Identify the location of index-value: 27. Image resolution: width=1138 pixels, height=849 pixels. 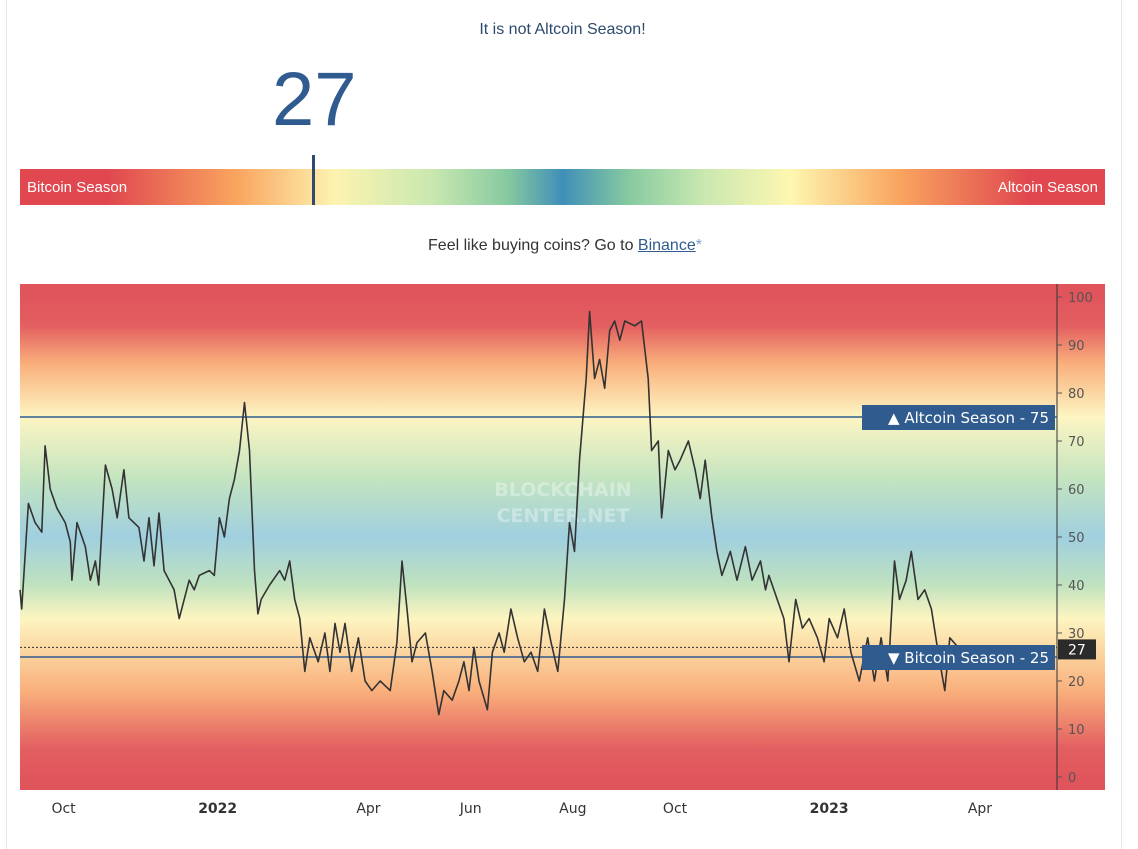
(314, 99).